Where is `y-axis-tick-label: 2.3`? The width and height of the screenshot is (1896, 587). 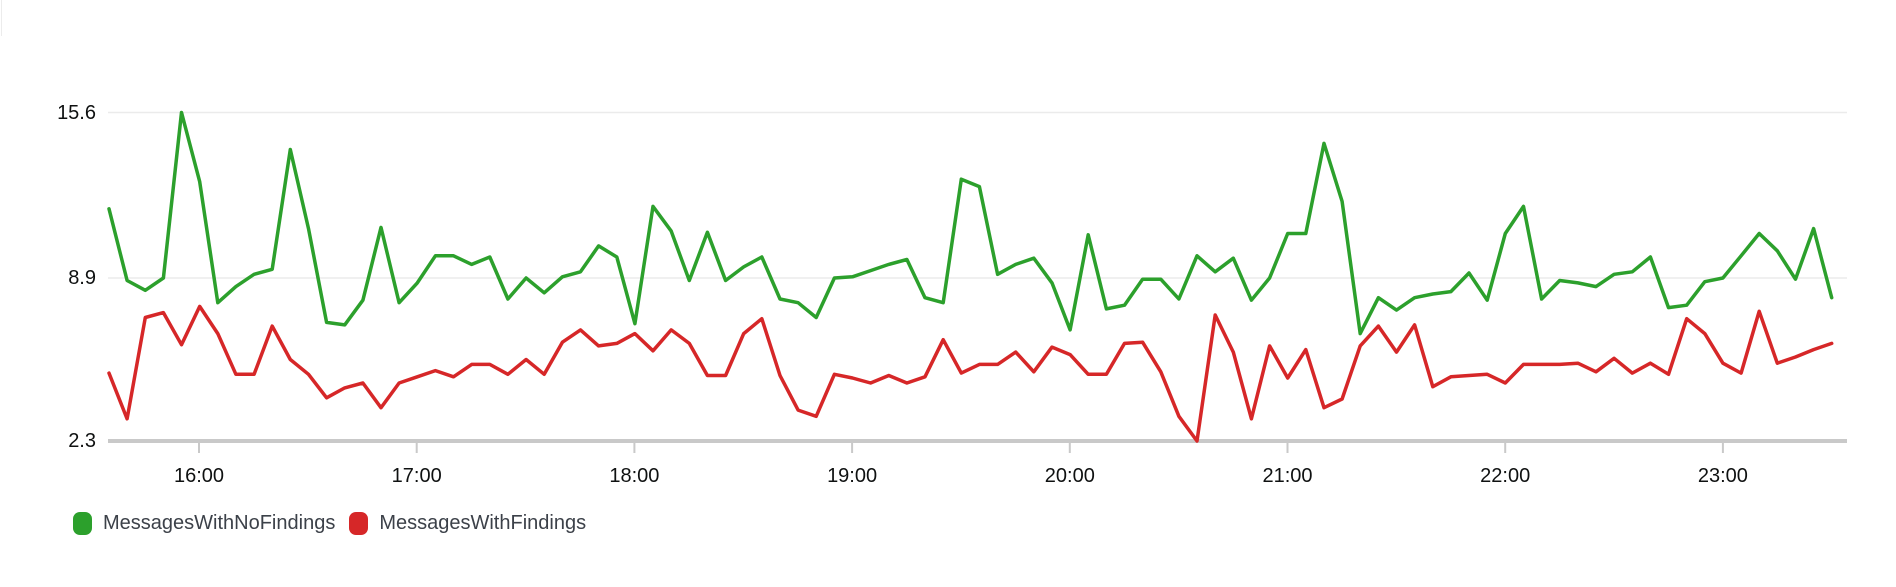 y-axis-tick-label: 2.3 is located at coordinates (82, 441).